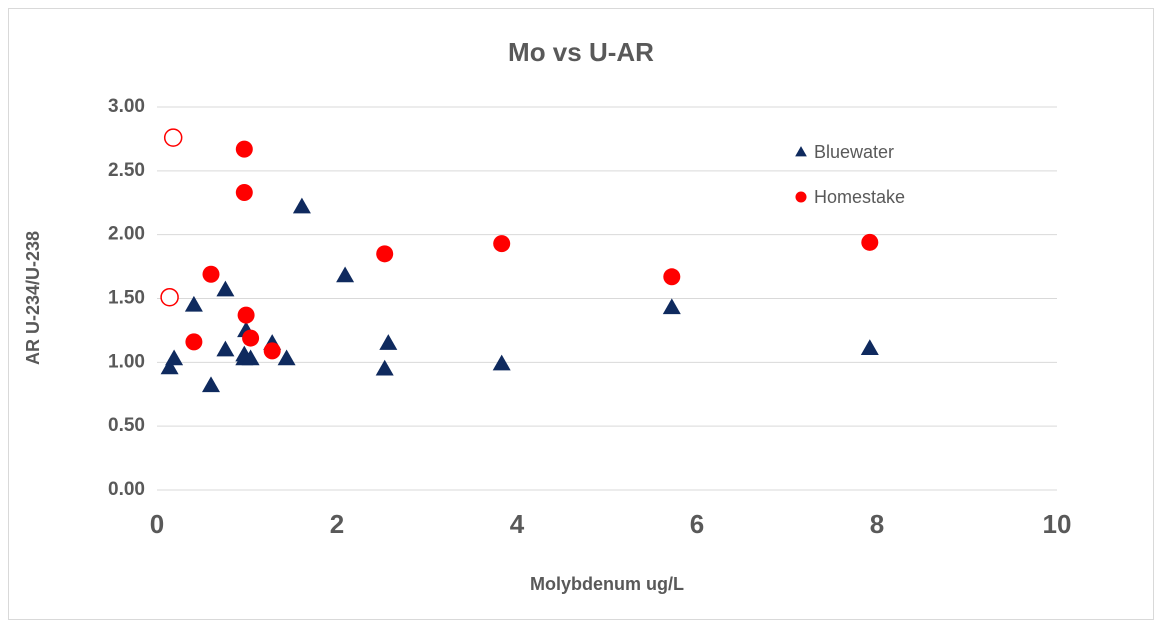 The height and width of the screenshot is (633, 1162). I want to click on y-tick-label: 1.00, so click(126, 361).